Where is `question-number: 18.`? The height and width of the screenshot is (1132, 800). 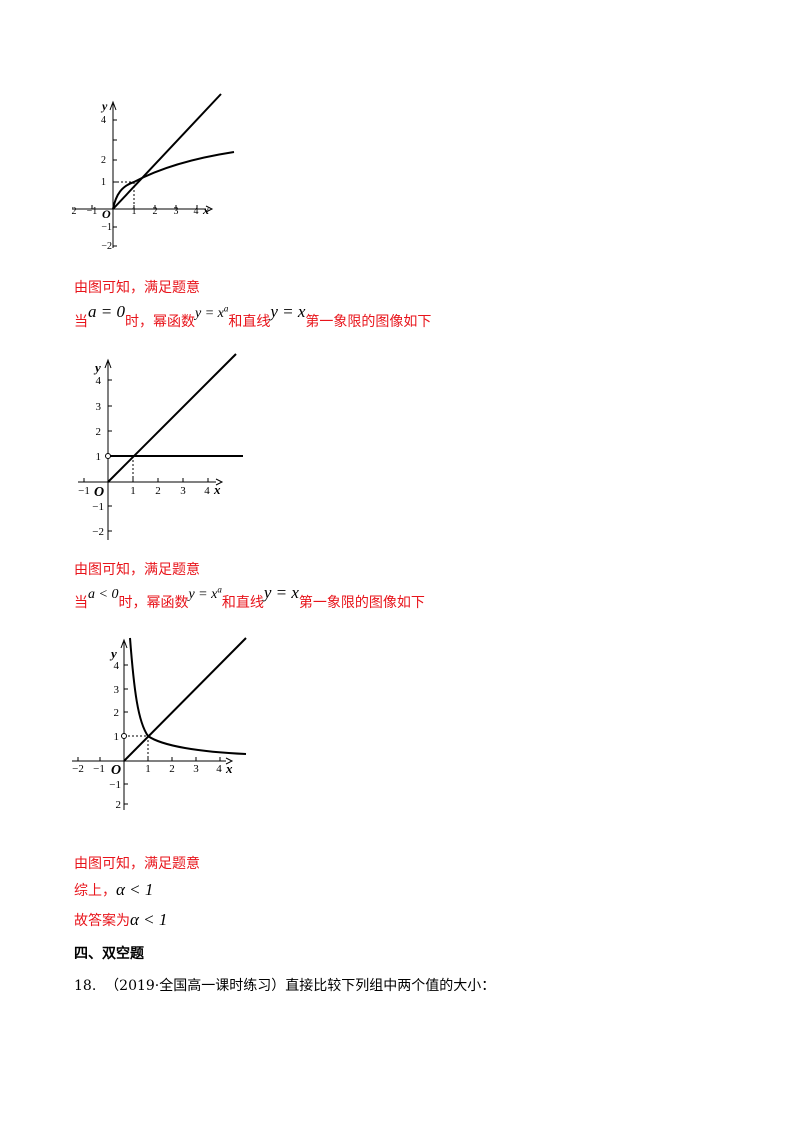
question-number: 18. is located at coordinates (85, 986).